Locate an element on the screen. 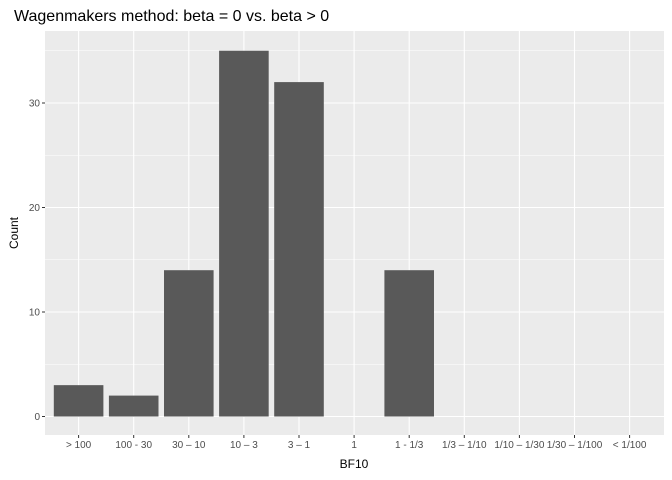 The width and height of the screenshot is (672, 480). y-axis: 0 10 20 30 is located at coordinates (37, 261).